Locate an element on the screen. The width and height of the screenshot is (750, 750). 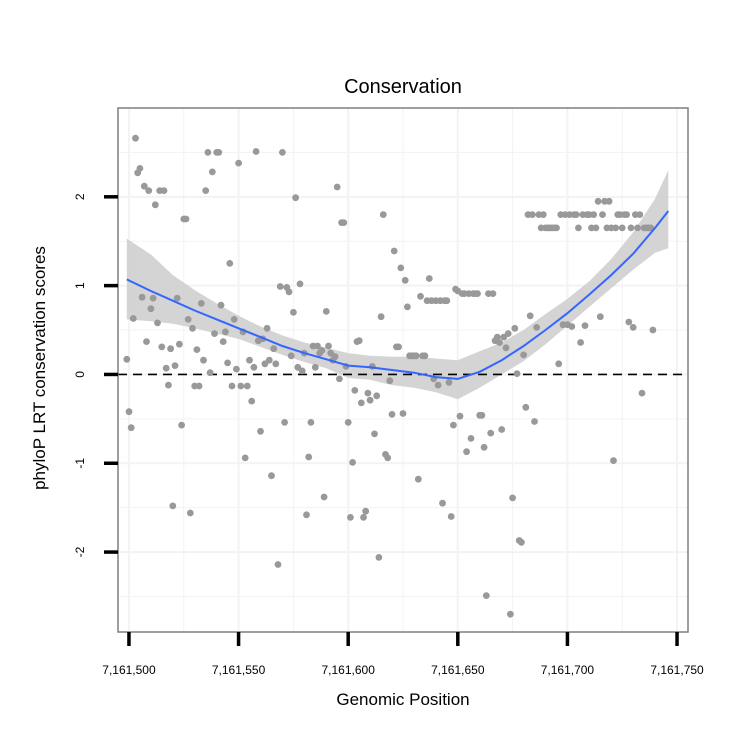
x-tick-label: 7,161,750 is located at coordinates (677, 670).